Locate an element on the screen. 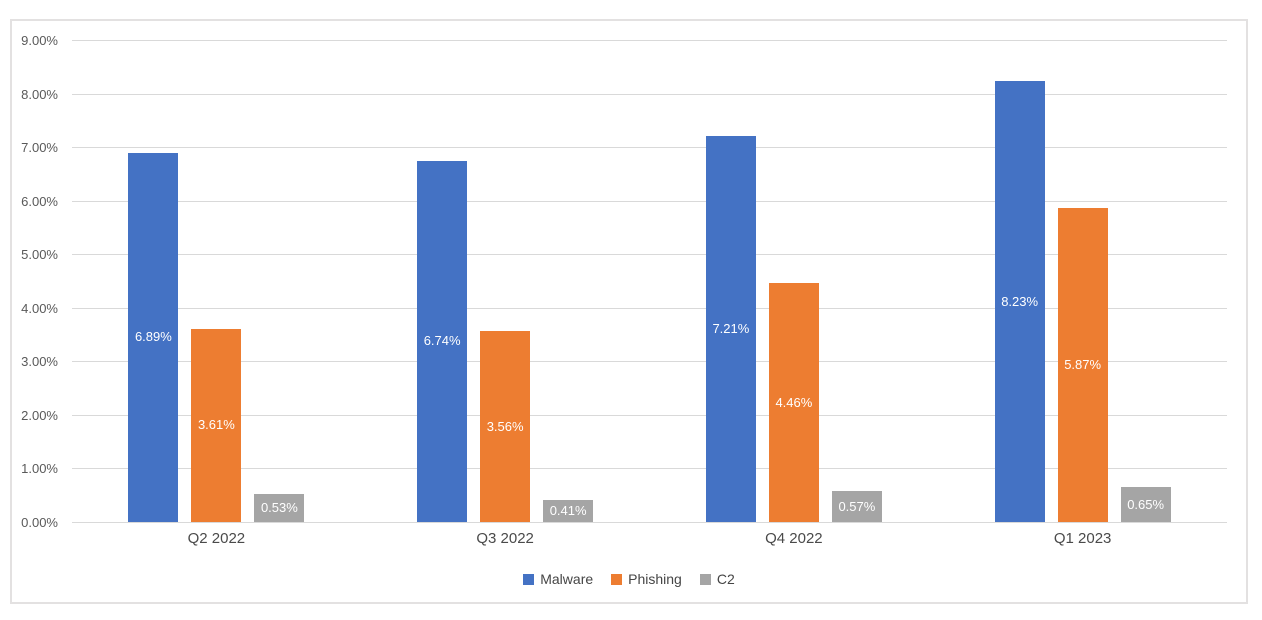  legend-label-c2: C2 is located at coordinates (725, 579).